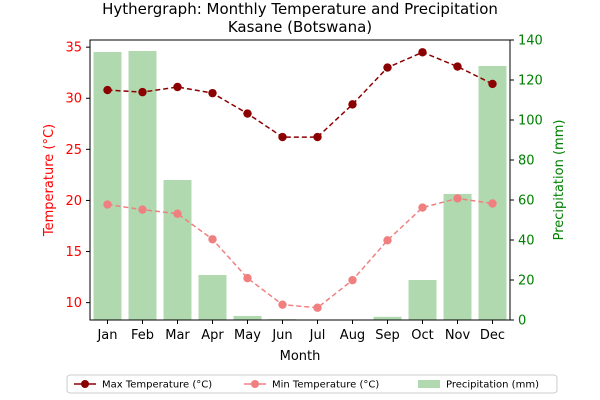  I want to click on right-y-axis-label: Precipitation (mm), so click(559, 180).